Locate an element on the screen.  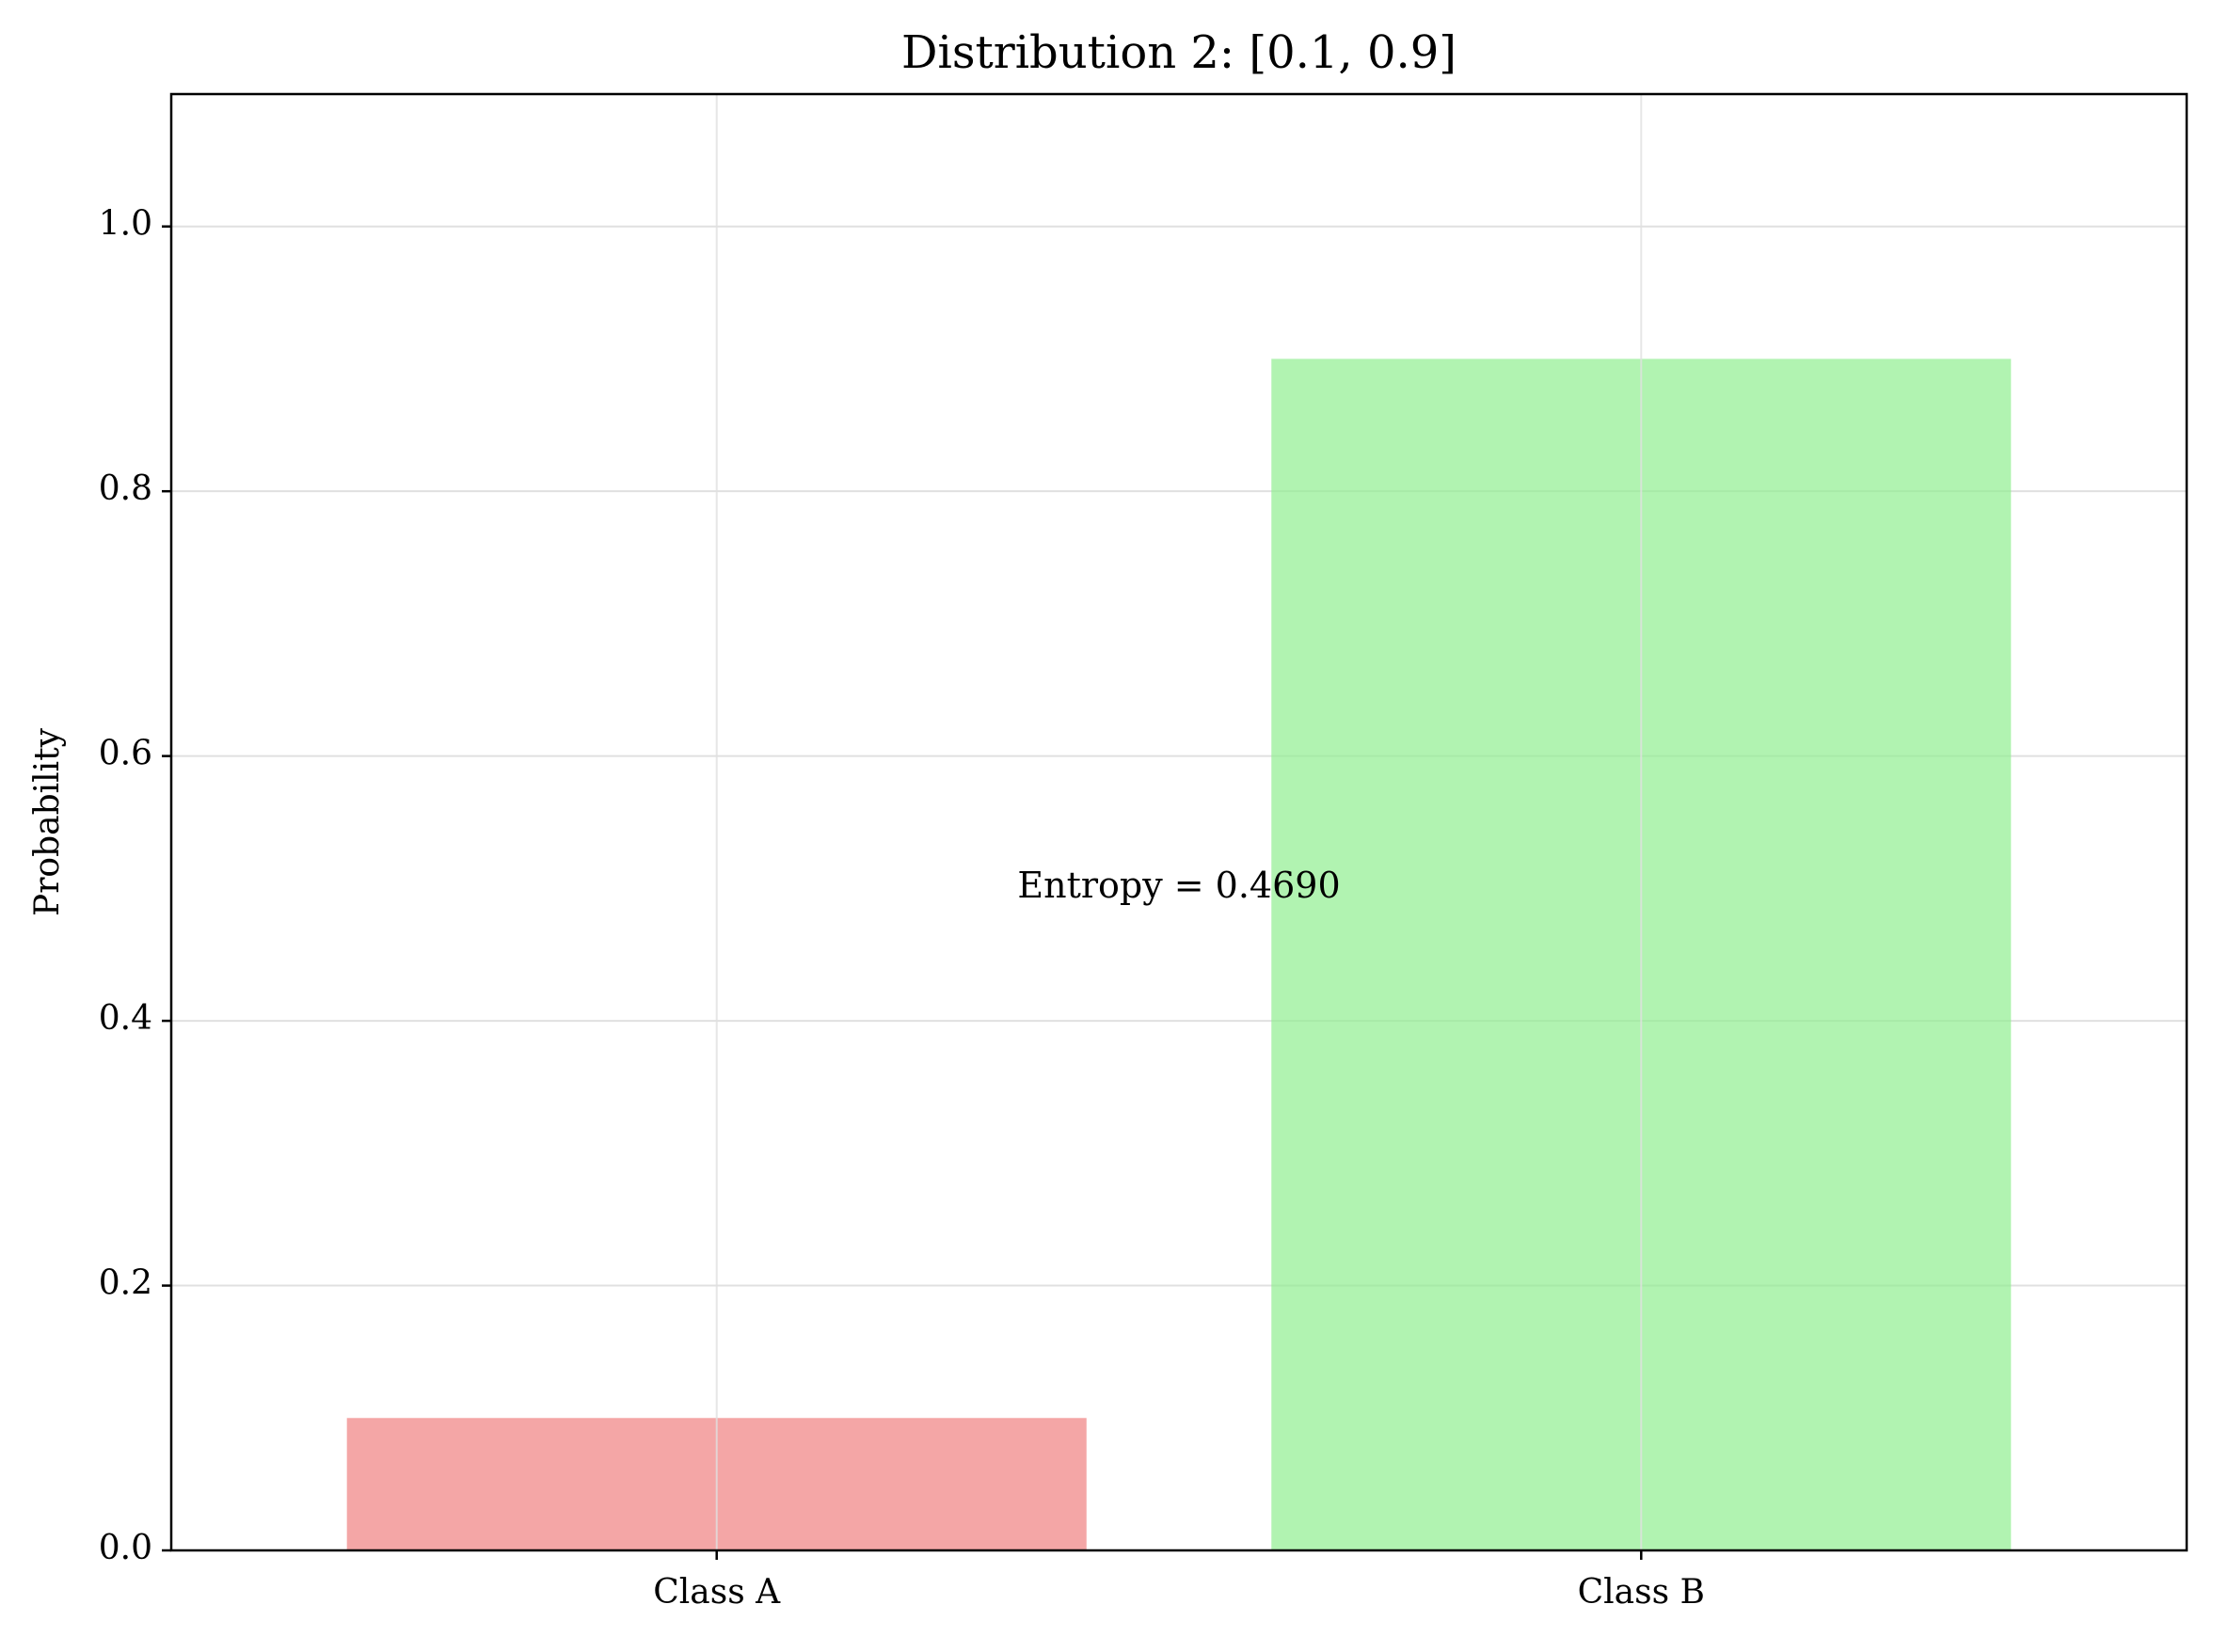
y-tick-label: 0.8 is located at coordinates (126, 488).